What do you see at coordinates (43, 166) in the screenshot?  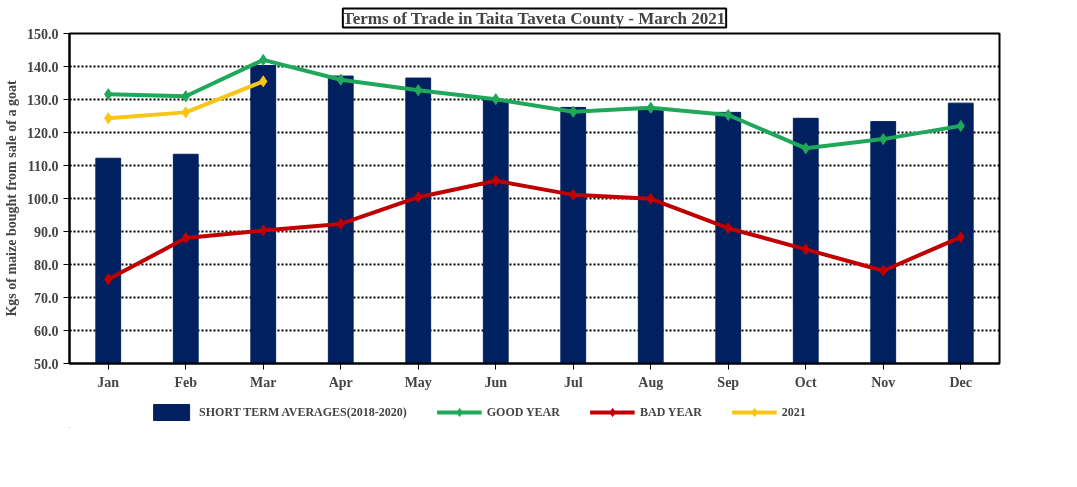 I see `y-tick-label: 110.0` at bounding box center [43, 166].